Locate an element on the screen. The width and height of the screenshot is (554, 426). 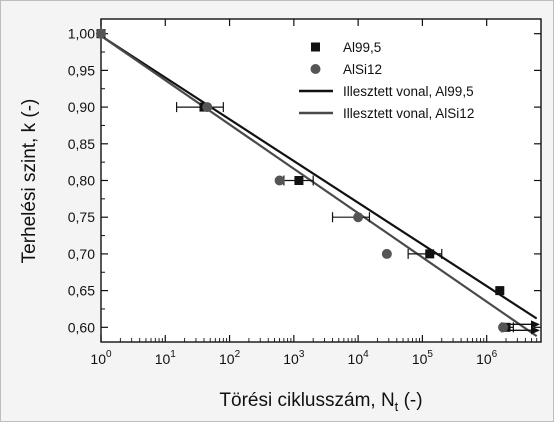
x-axis-label-main: Törési ciklusszám, N is located at coordinates (306, 400).